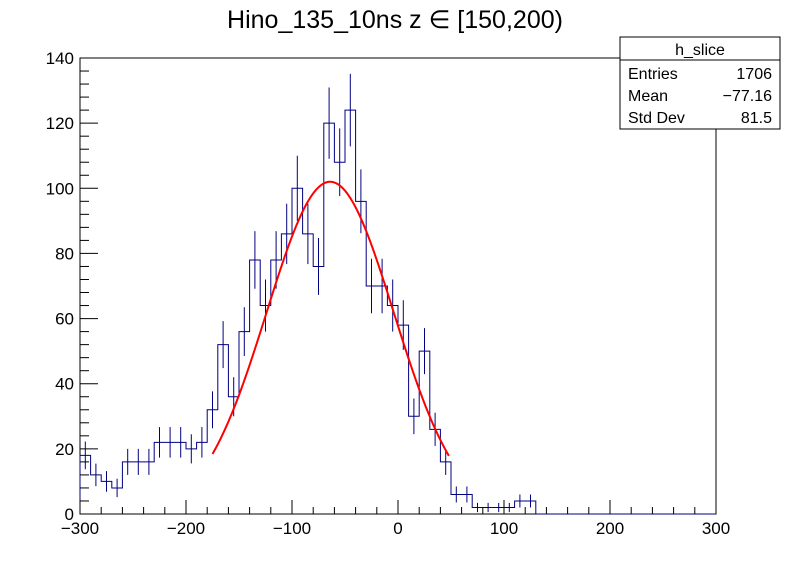  I want to click on y-tick-label: 60, so click(64, 319).